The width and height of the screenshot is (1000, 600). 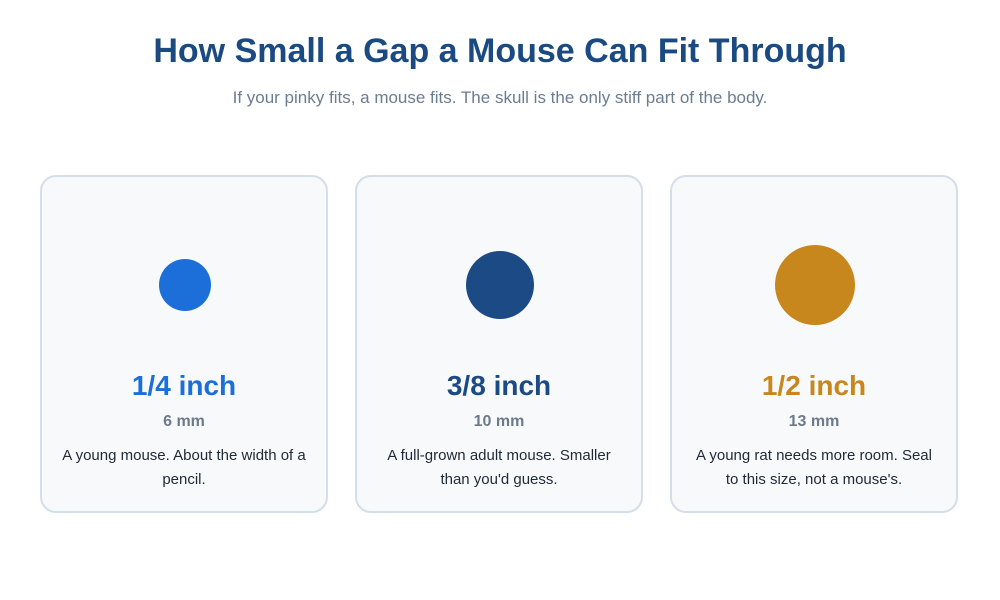 I want to click on gap-size-mm: 6 mm, so click(x=184, y=421).